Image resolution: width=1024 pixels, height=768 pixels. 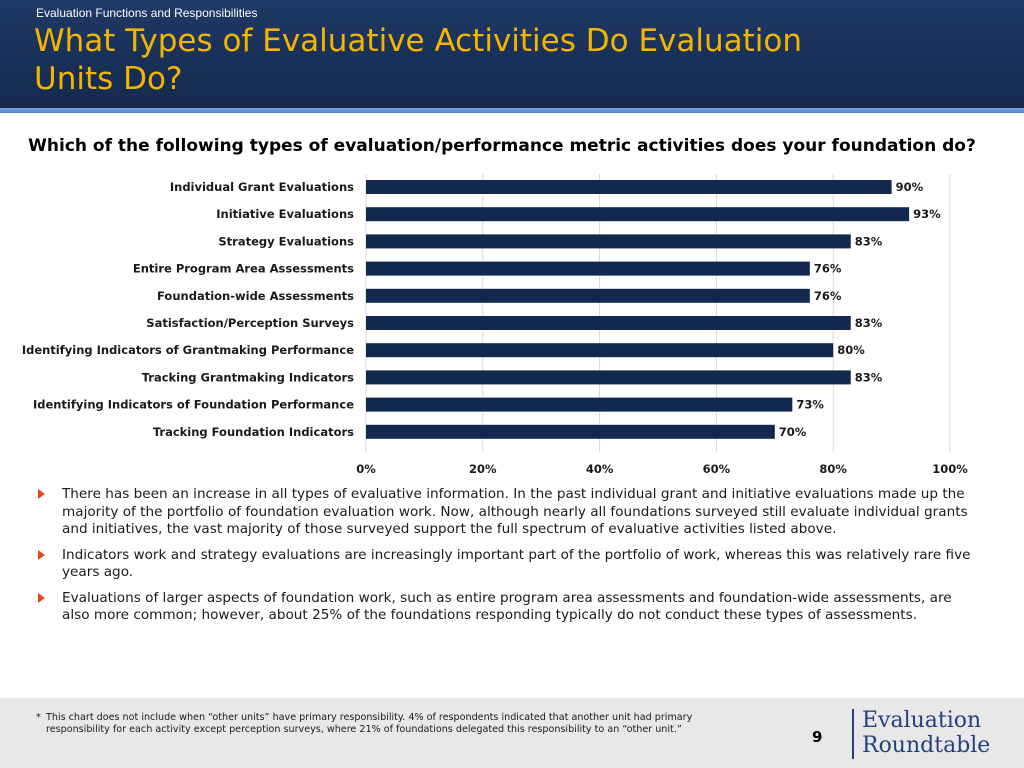 I want to click on category-label: Foundation-wide Assessments, so click(x=255, y=296).